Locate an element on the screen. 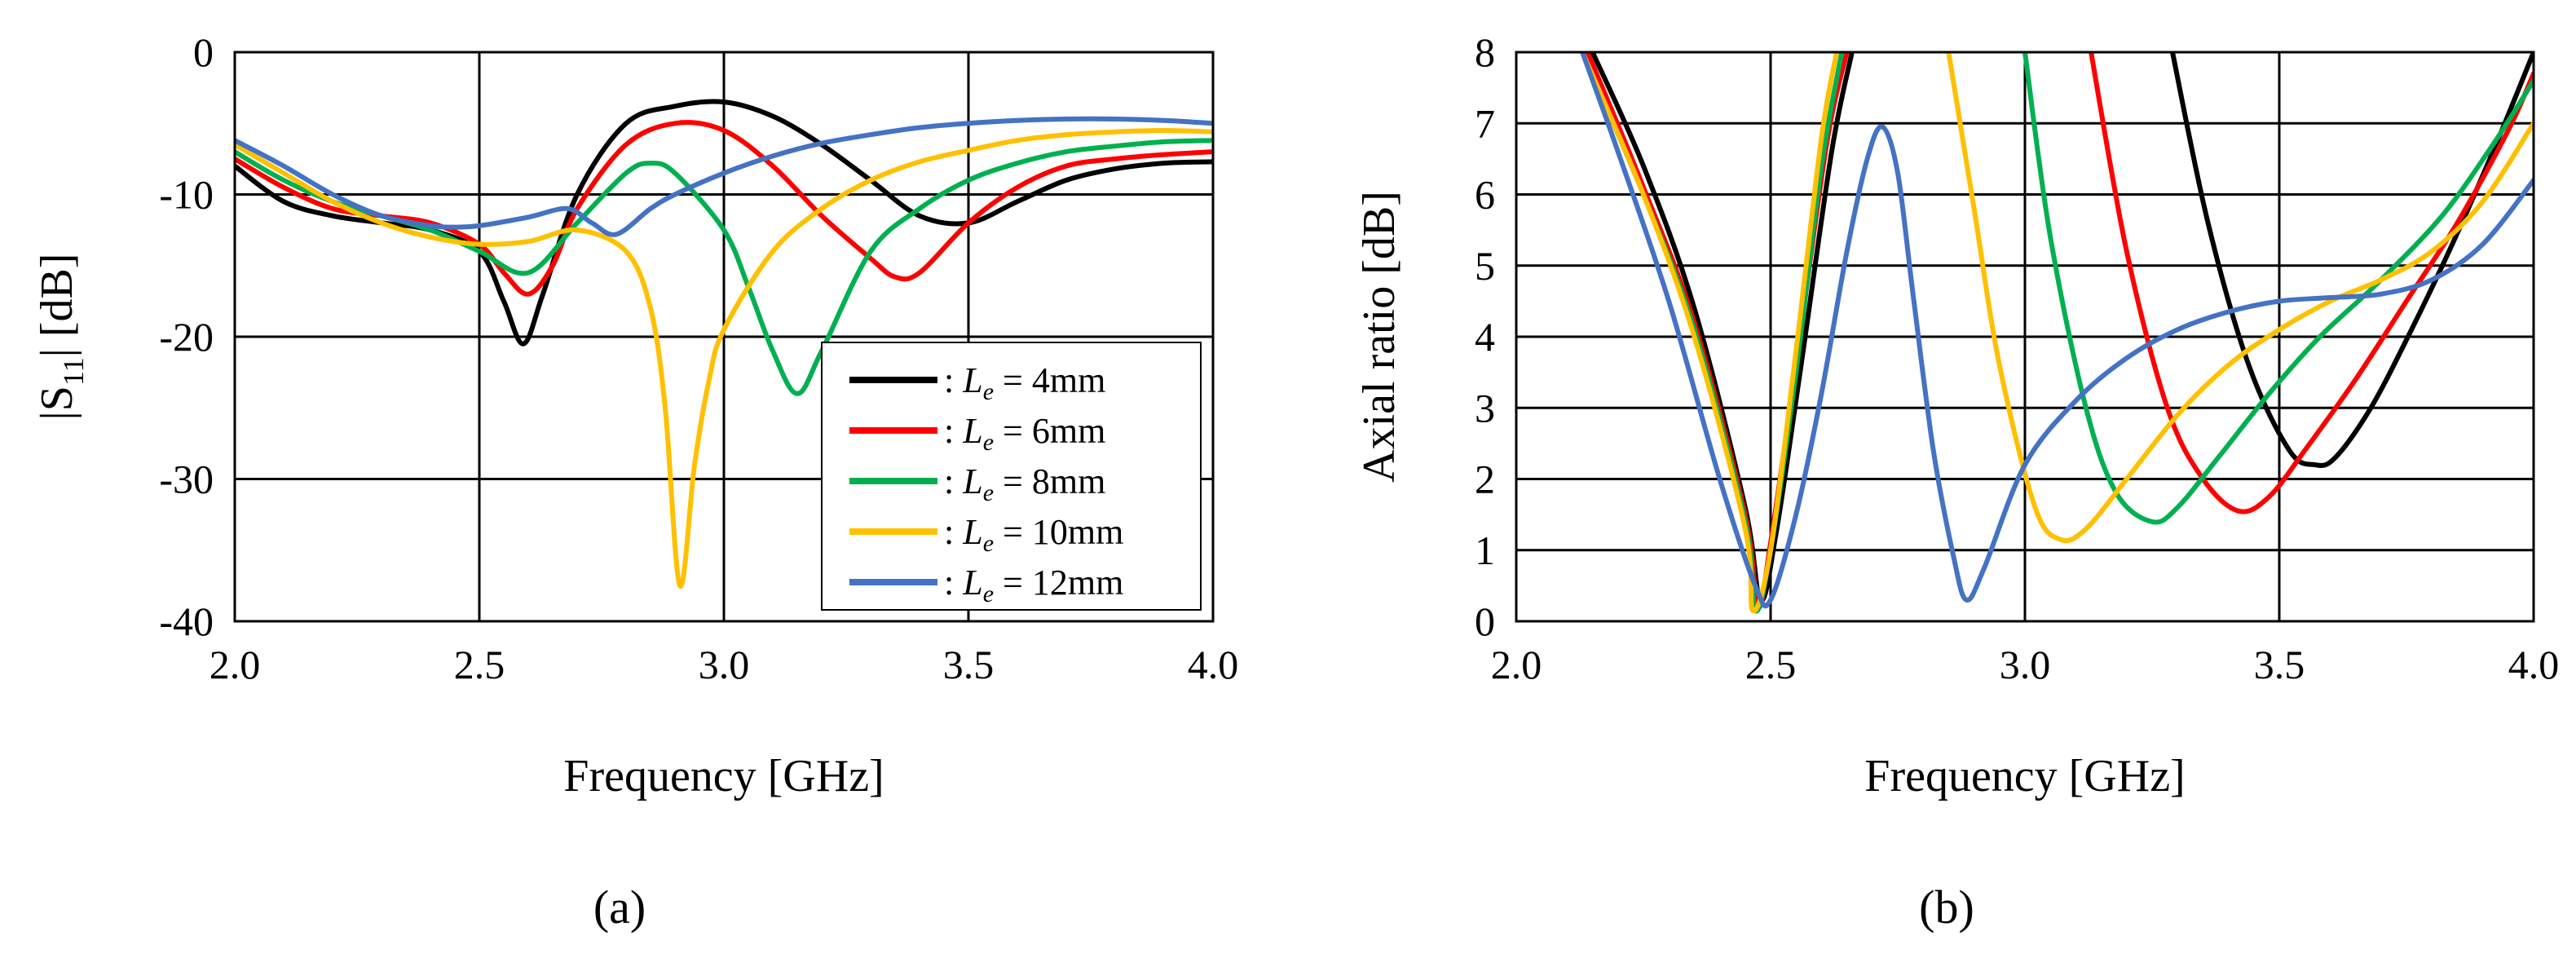 The width and height of the screenshot is (2576, 958). chart-a-panel-label: (a) is located at coordinates (619, 907).